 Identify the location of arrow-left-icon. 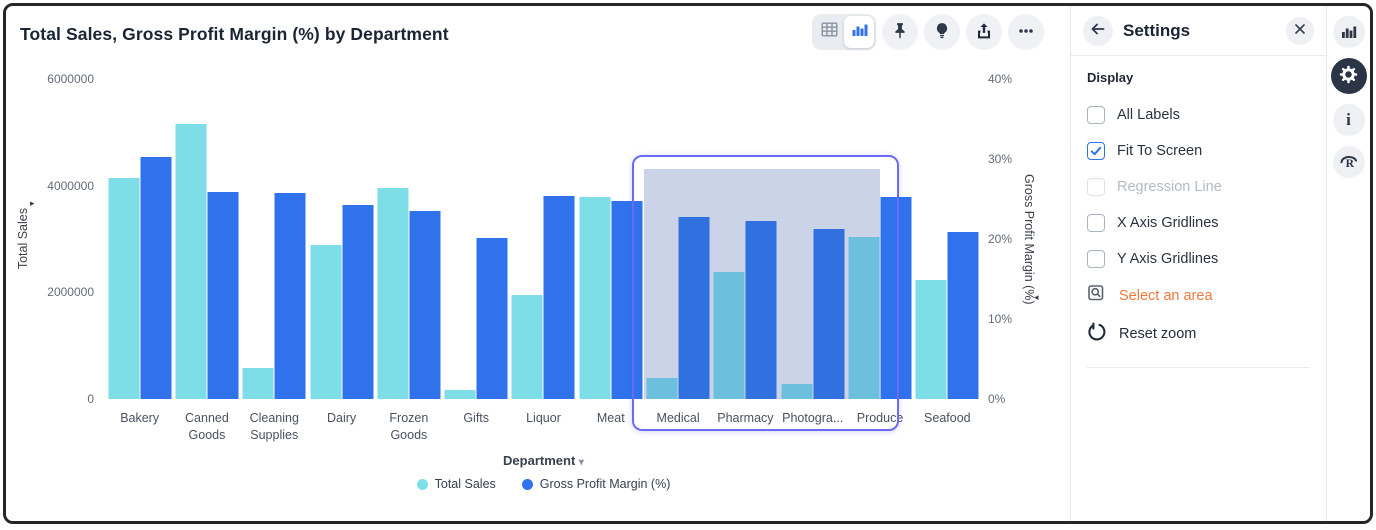
(1098, 30).